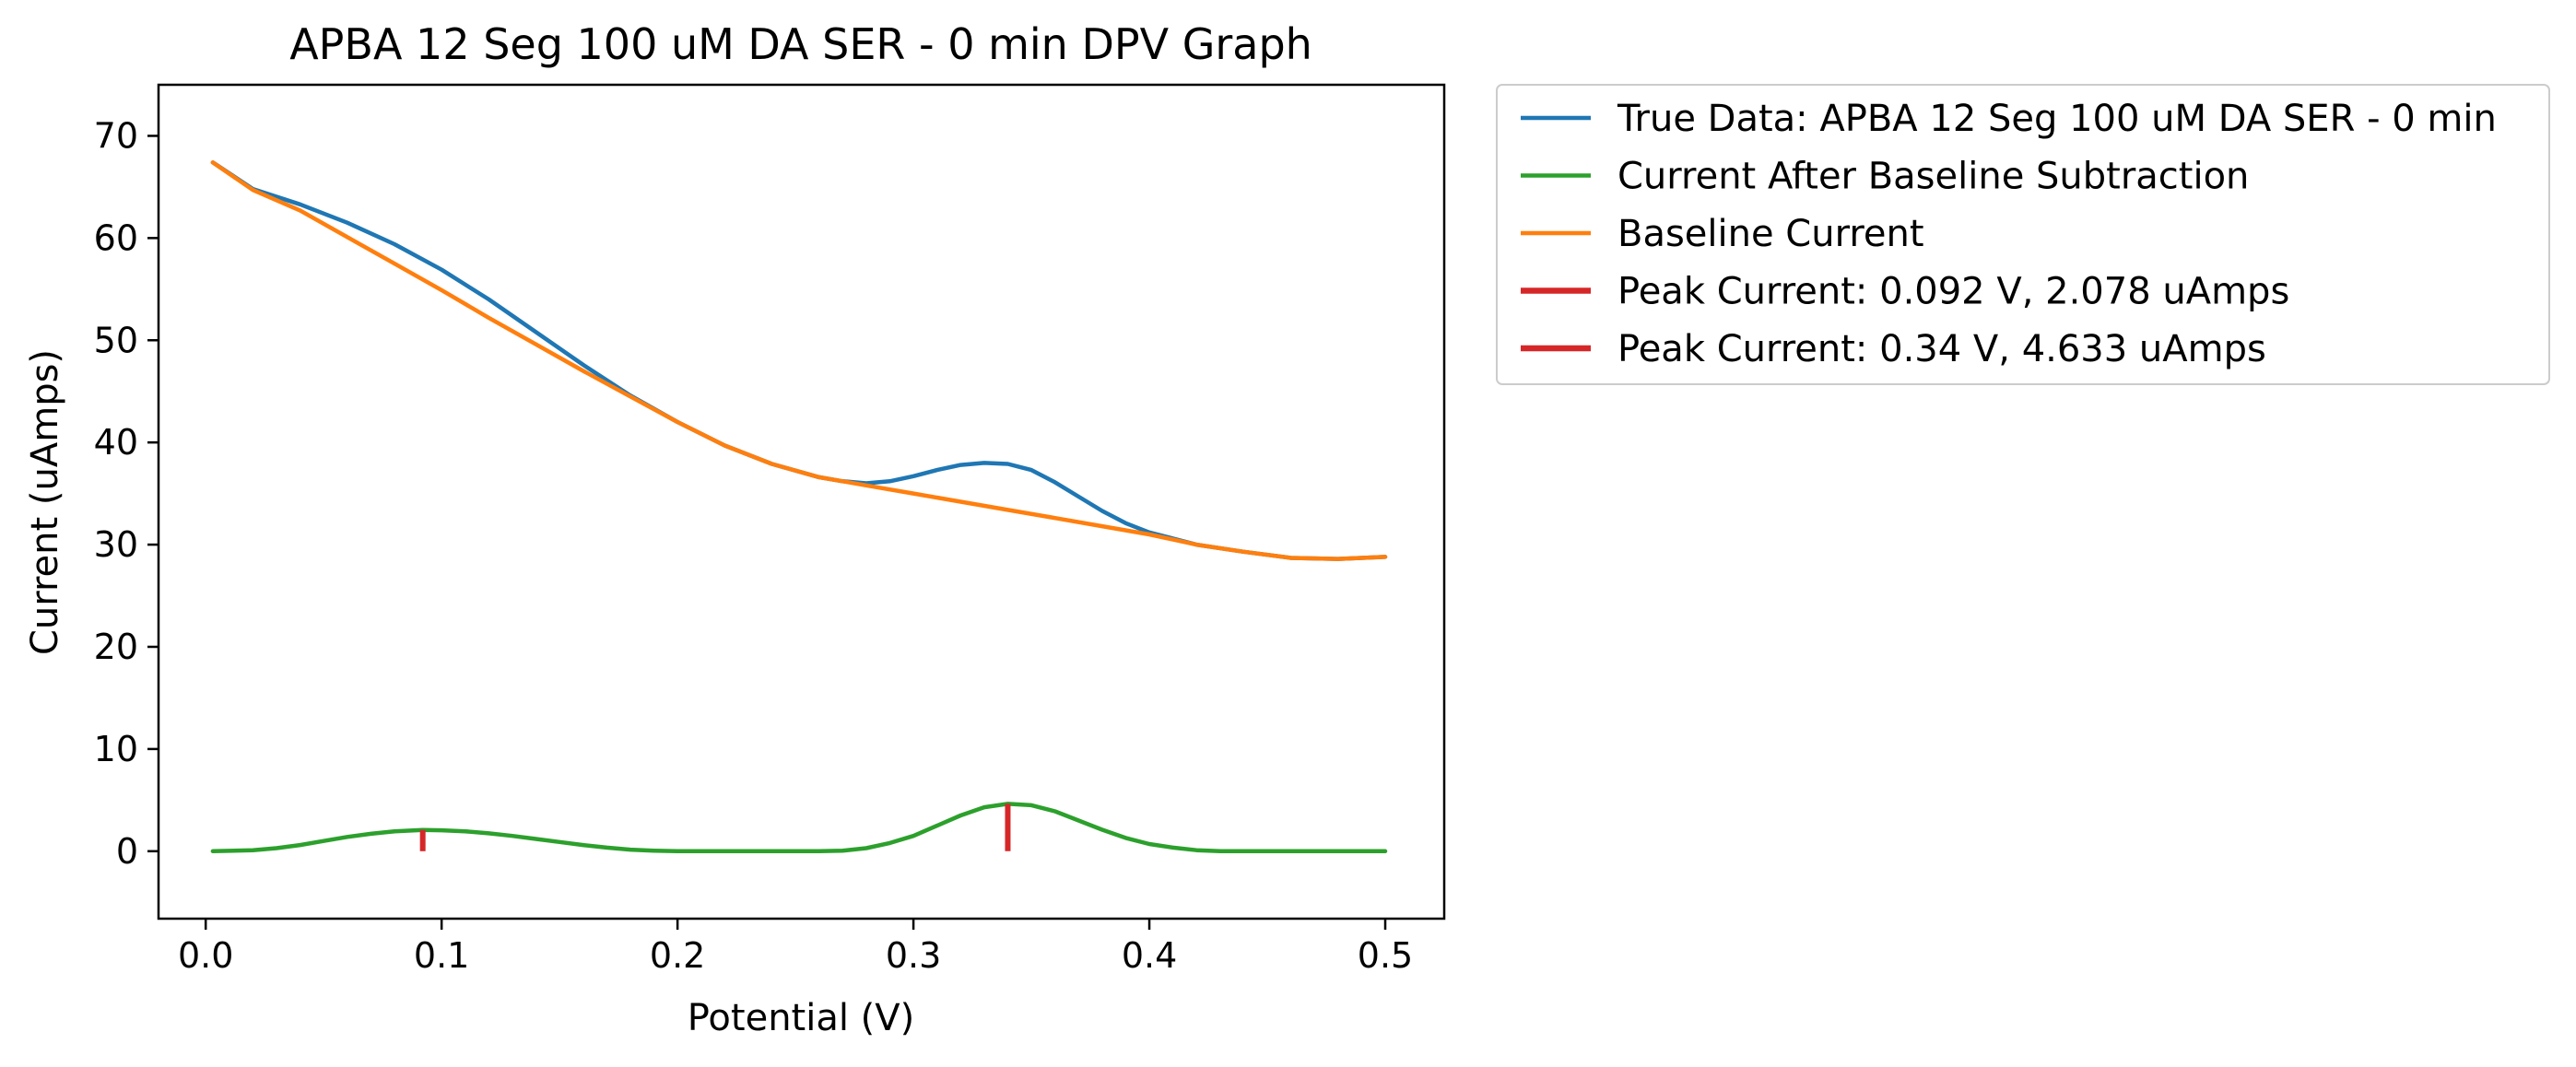 The image size is (2576, 1067). Describe the element at coordinates (116, 443) in the screenshot. I see `y-tick-label: 40` at that location.